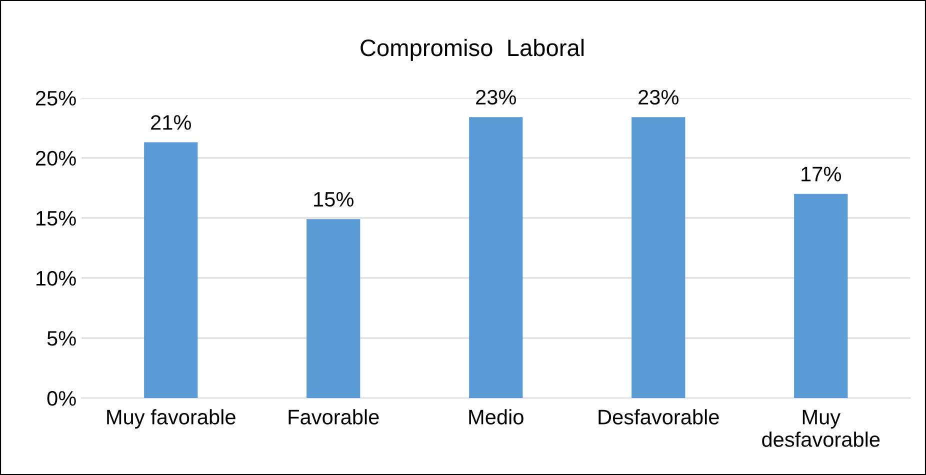  What do you see at coordinates (496, 416) in the screenshot?
I see `x-tick-label: Medio` at bounding box center [496, 416].